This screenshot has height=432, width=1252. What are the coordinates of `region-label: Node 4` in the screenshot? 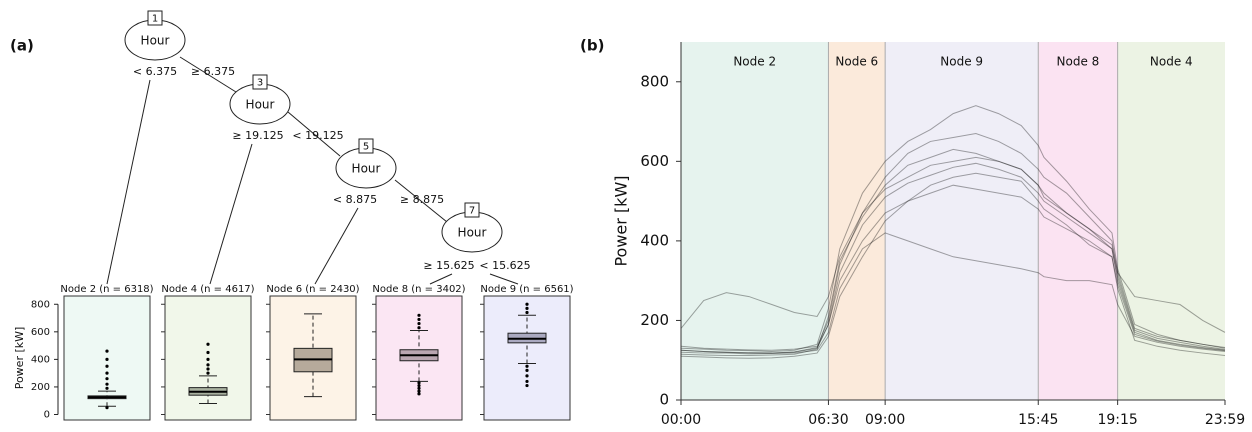 It's located at (1171, 62).